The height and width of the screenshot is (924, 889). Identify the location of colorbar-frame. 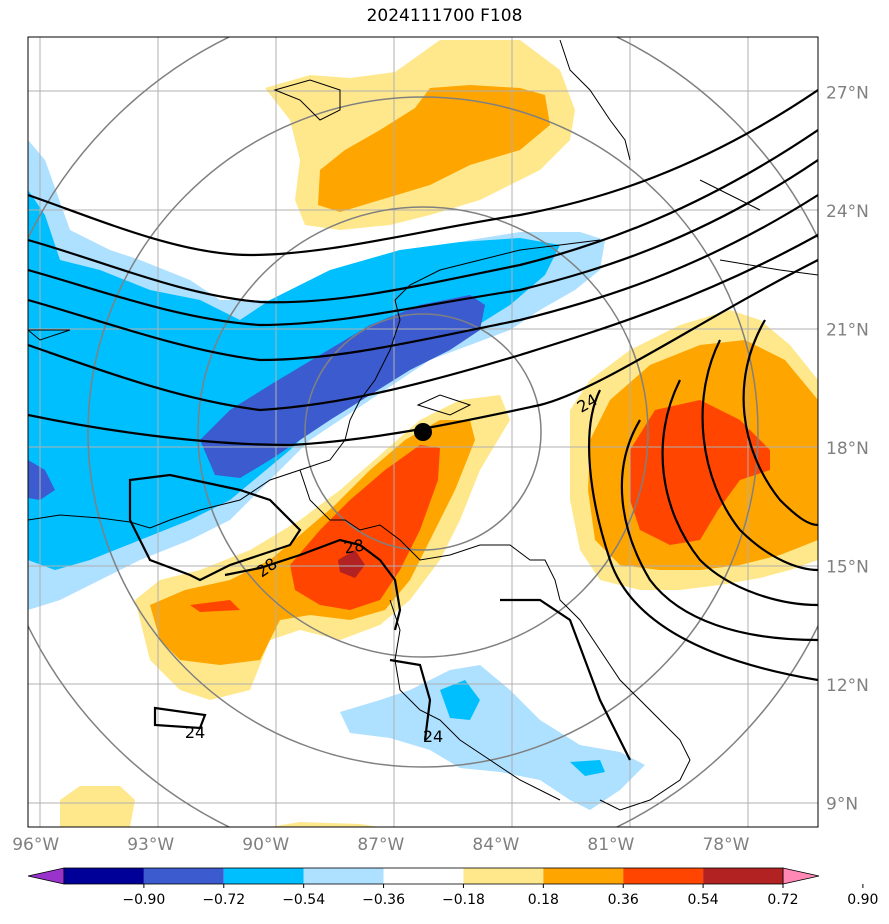
(423, 876).